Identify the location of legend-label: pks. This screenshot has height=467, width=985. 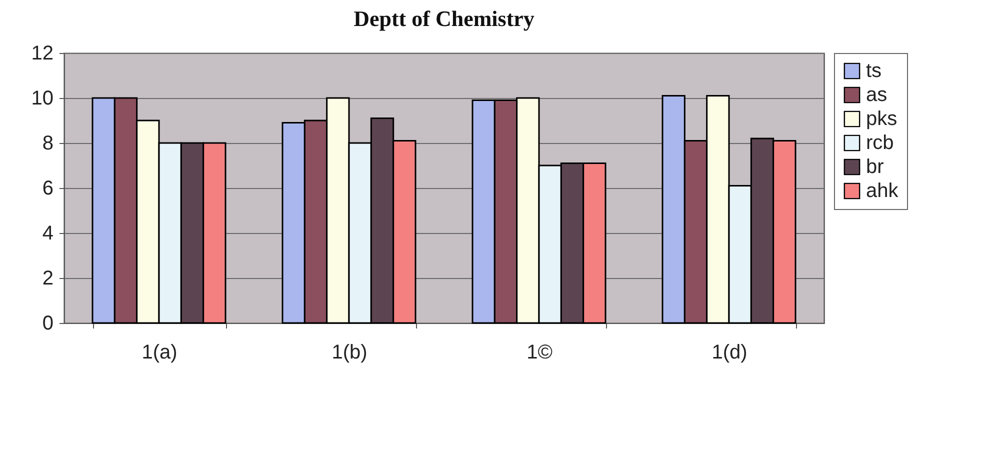
(882, 119).